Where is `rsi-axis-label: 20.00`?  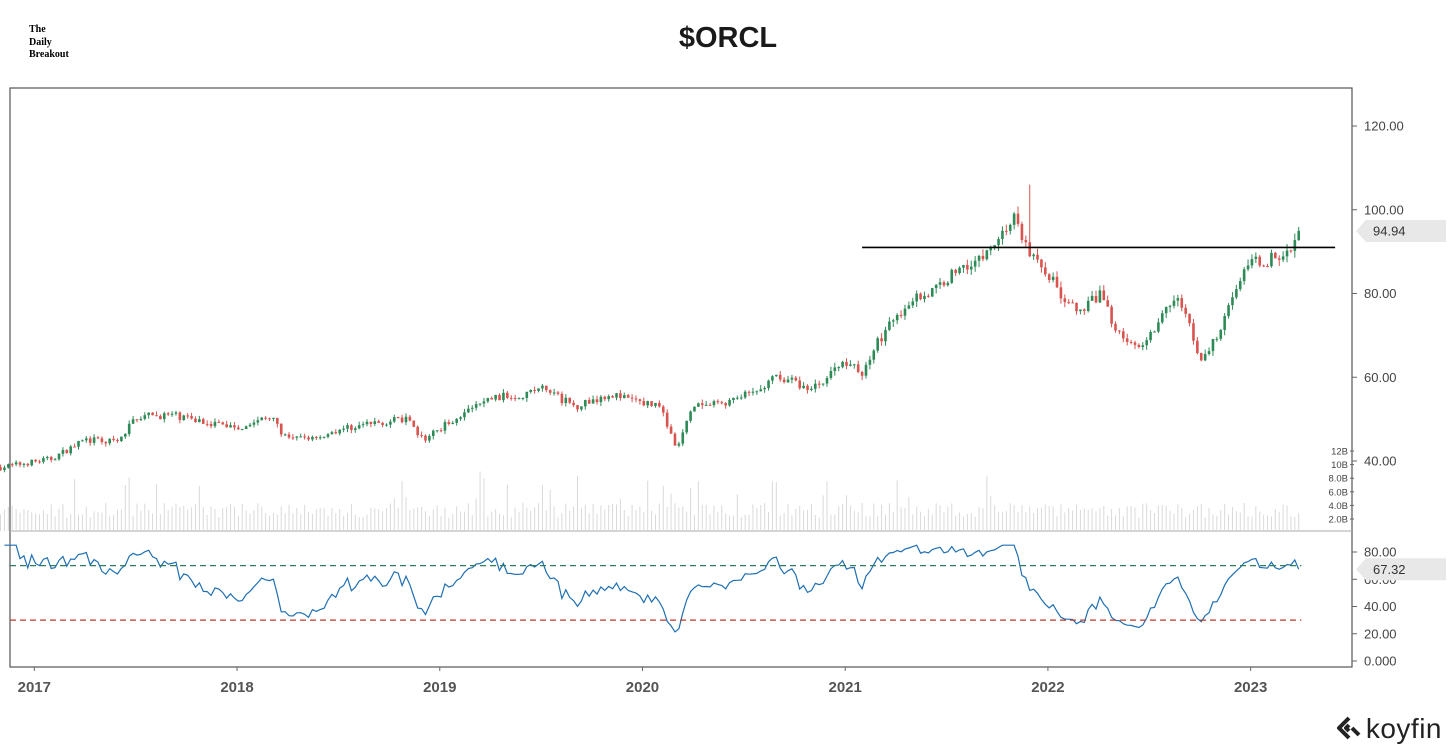 rsi-axis-label: 20.00 is located at coordinates (1380, 633).